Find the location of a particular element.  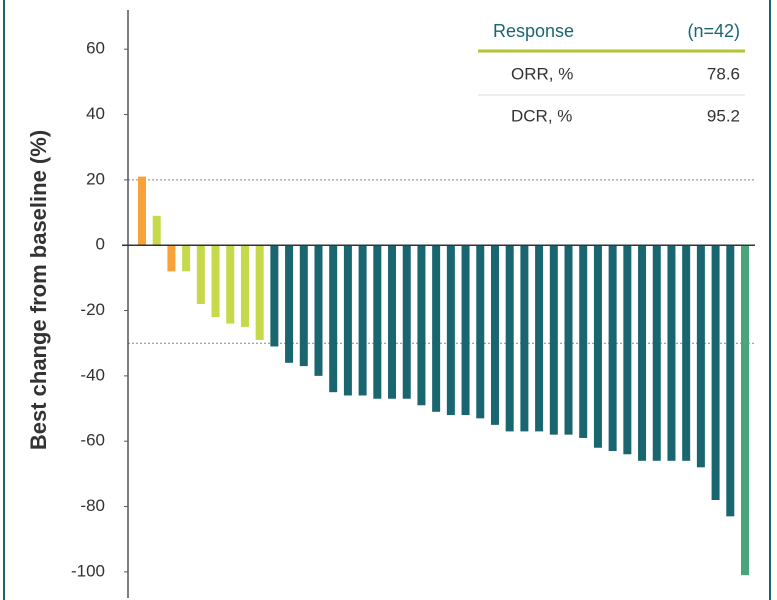

y-tick-label: -80 is located at coordinates (92, 505).